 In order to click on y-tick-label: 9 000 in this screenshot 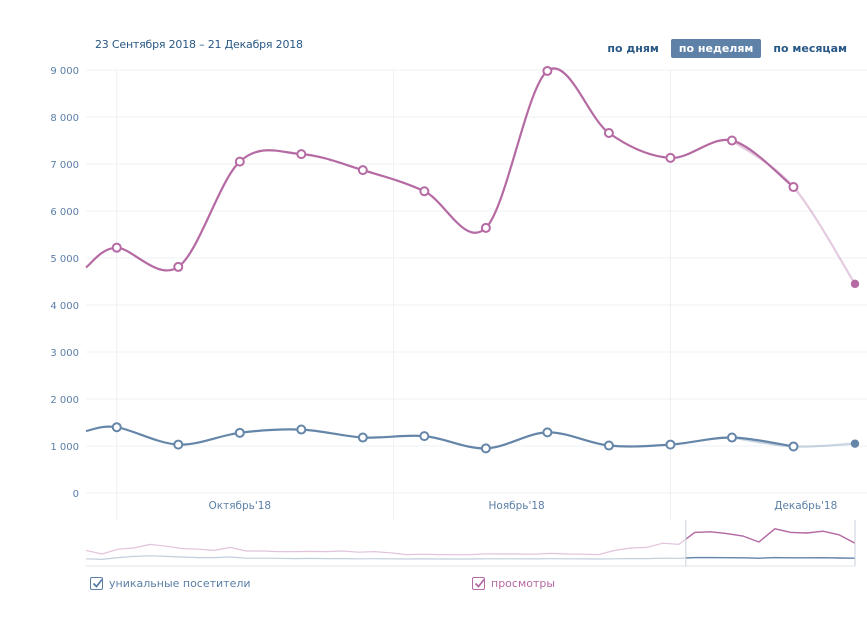, I will do `click(64, 71)`.